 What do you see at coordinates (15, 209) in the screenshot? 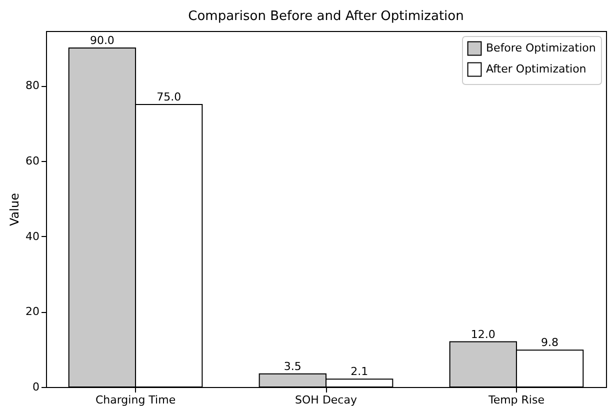
I see `y-axis-title: Value` at bounding box center [15, 209].